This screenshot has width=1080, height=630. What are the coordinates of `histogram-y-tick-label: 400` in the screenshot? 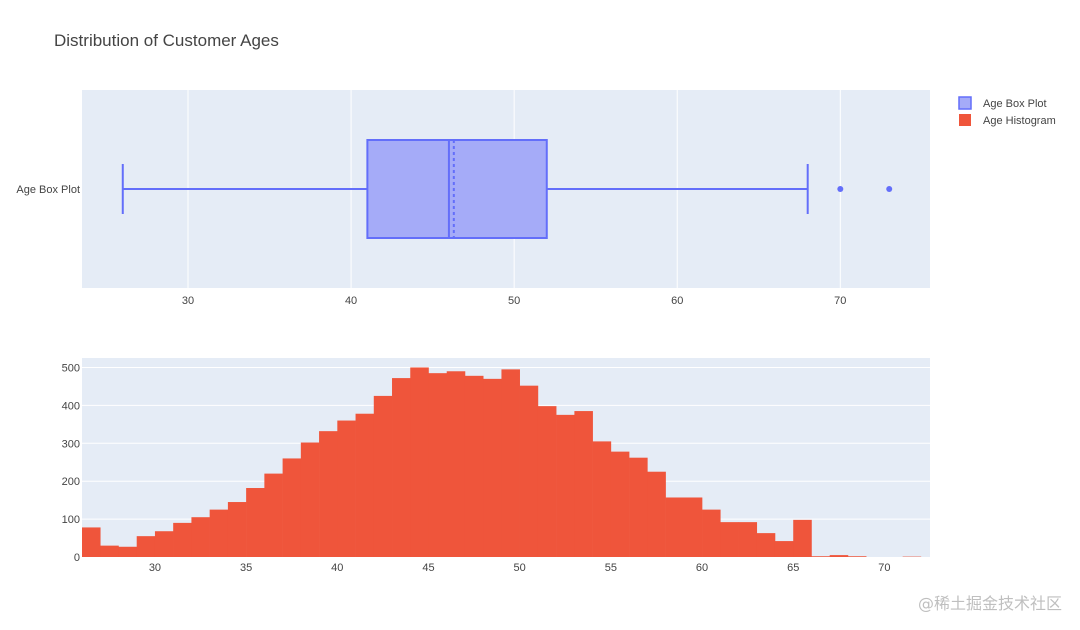 It's located at (71, 406).